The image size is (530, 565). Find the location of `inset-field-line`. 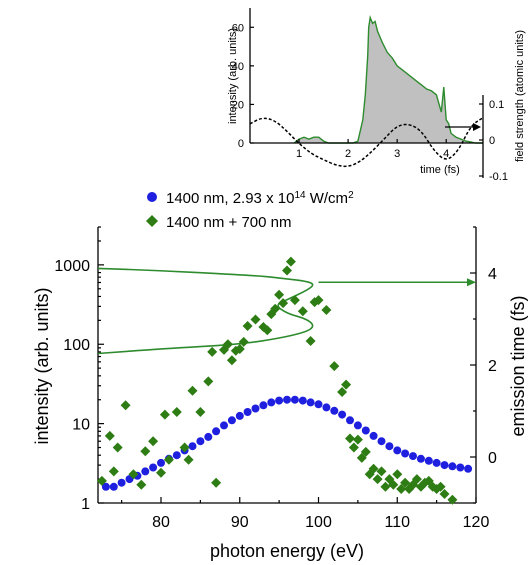

inset-field-line is located at coordinates (366, 142).